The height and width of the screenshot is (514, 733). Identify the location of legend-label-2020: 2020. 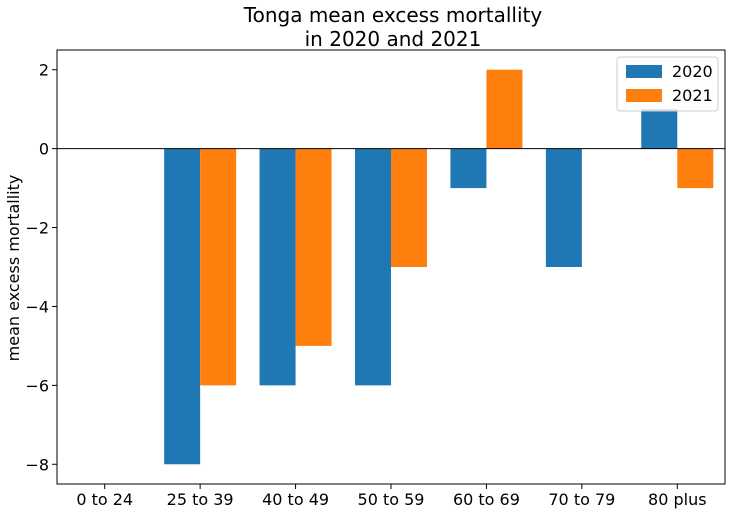
(692, 71).